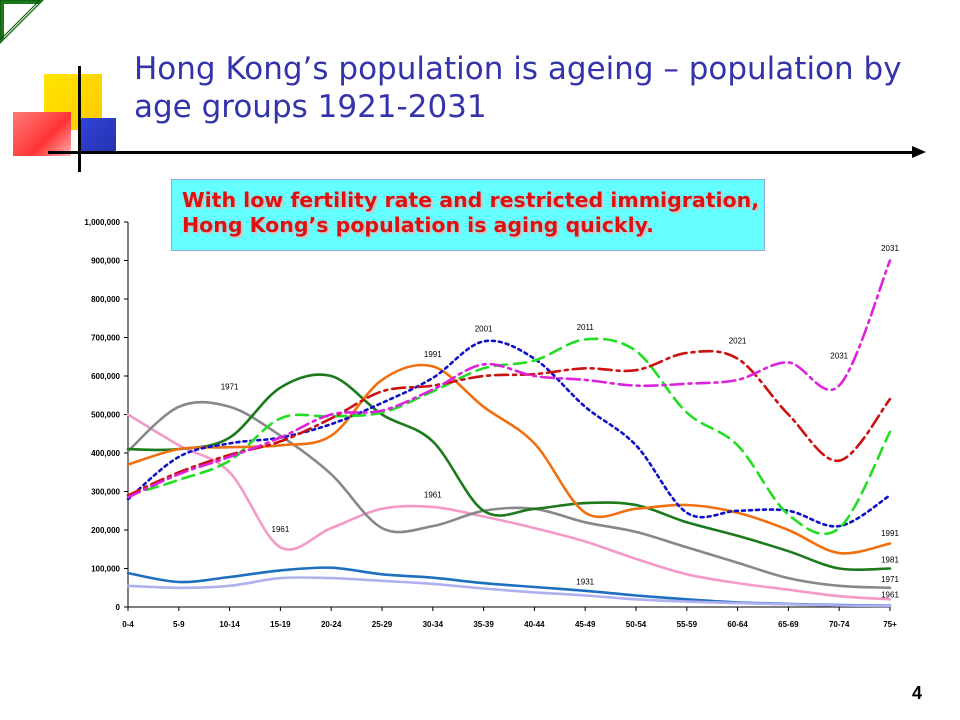 The image size is (960, 720). I want to click on corner-arrow-icon, so click(22, 22).